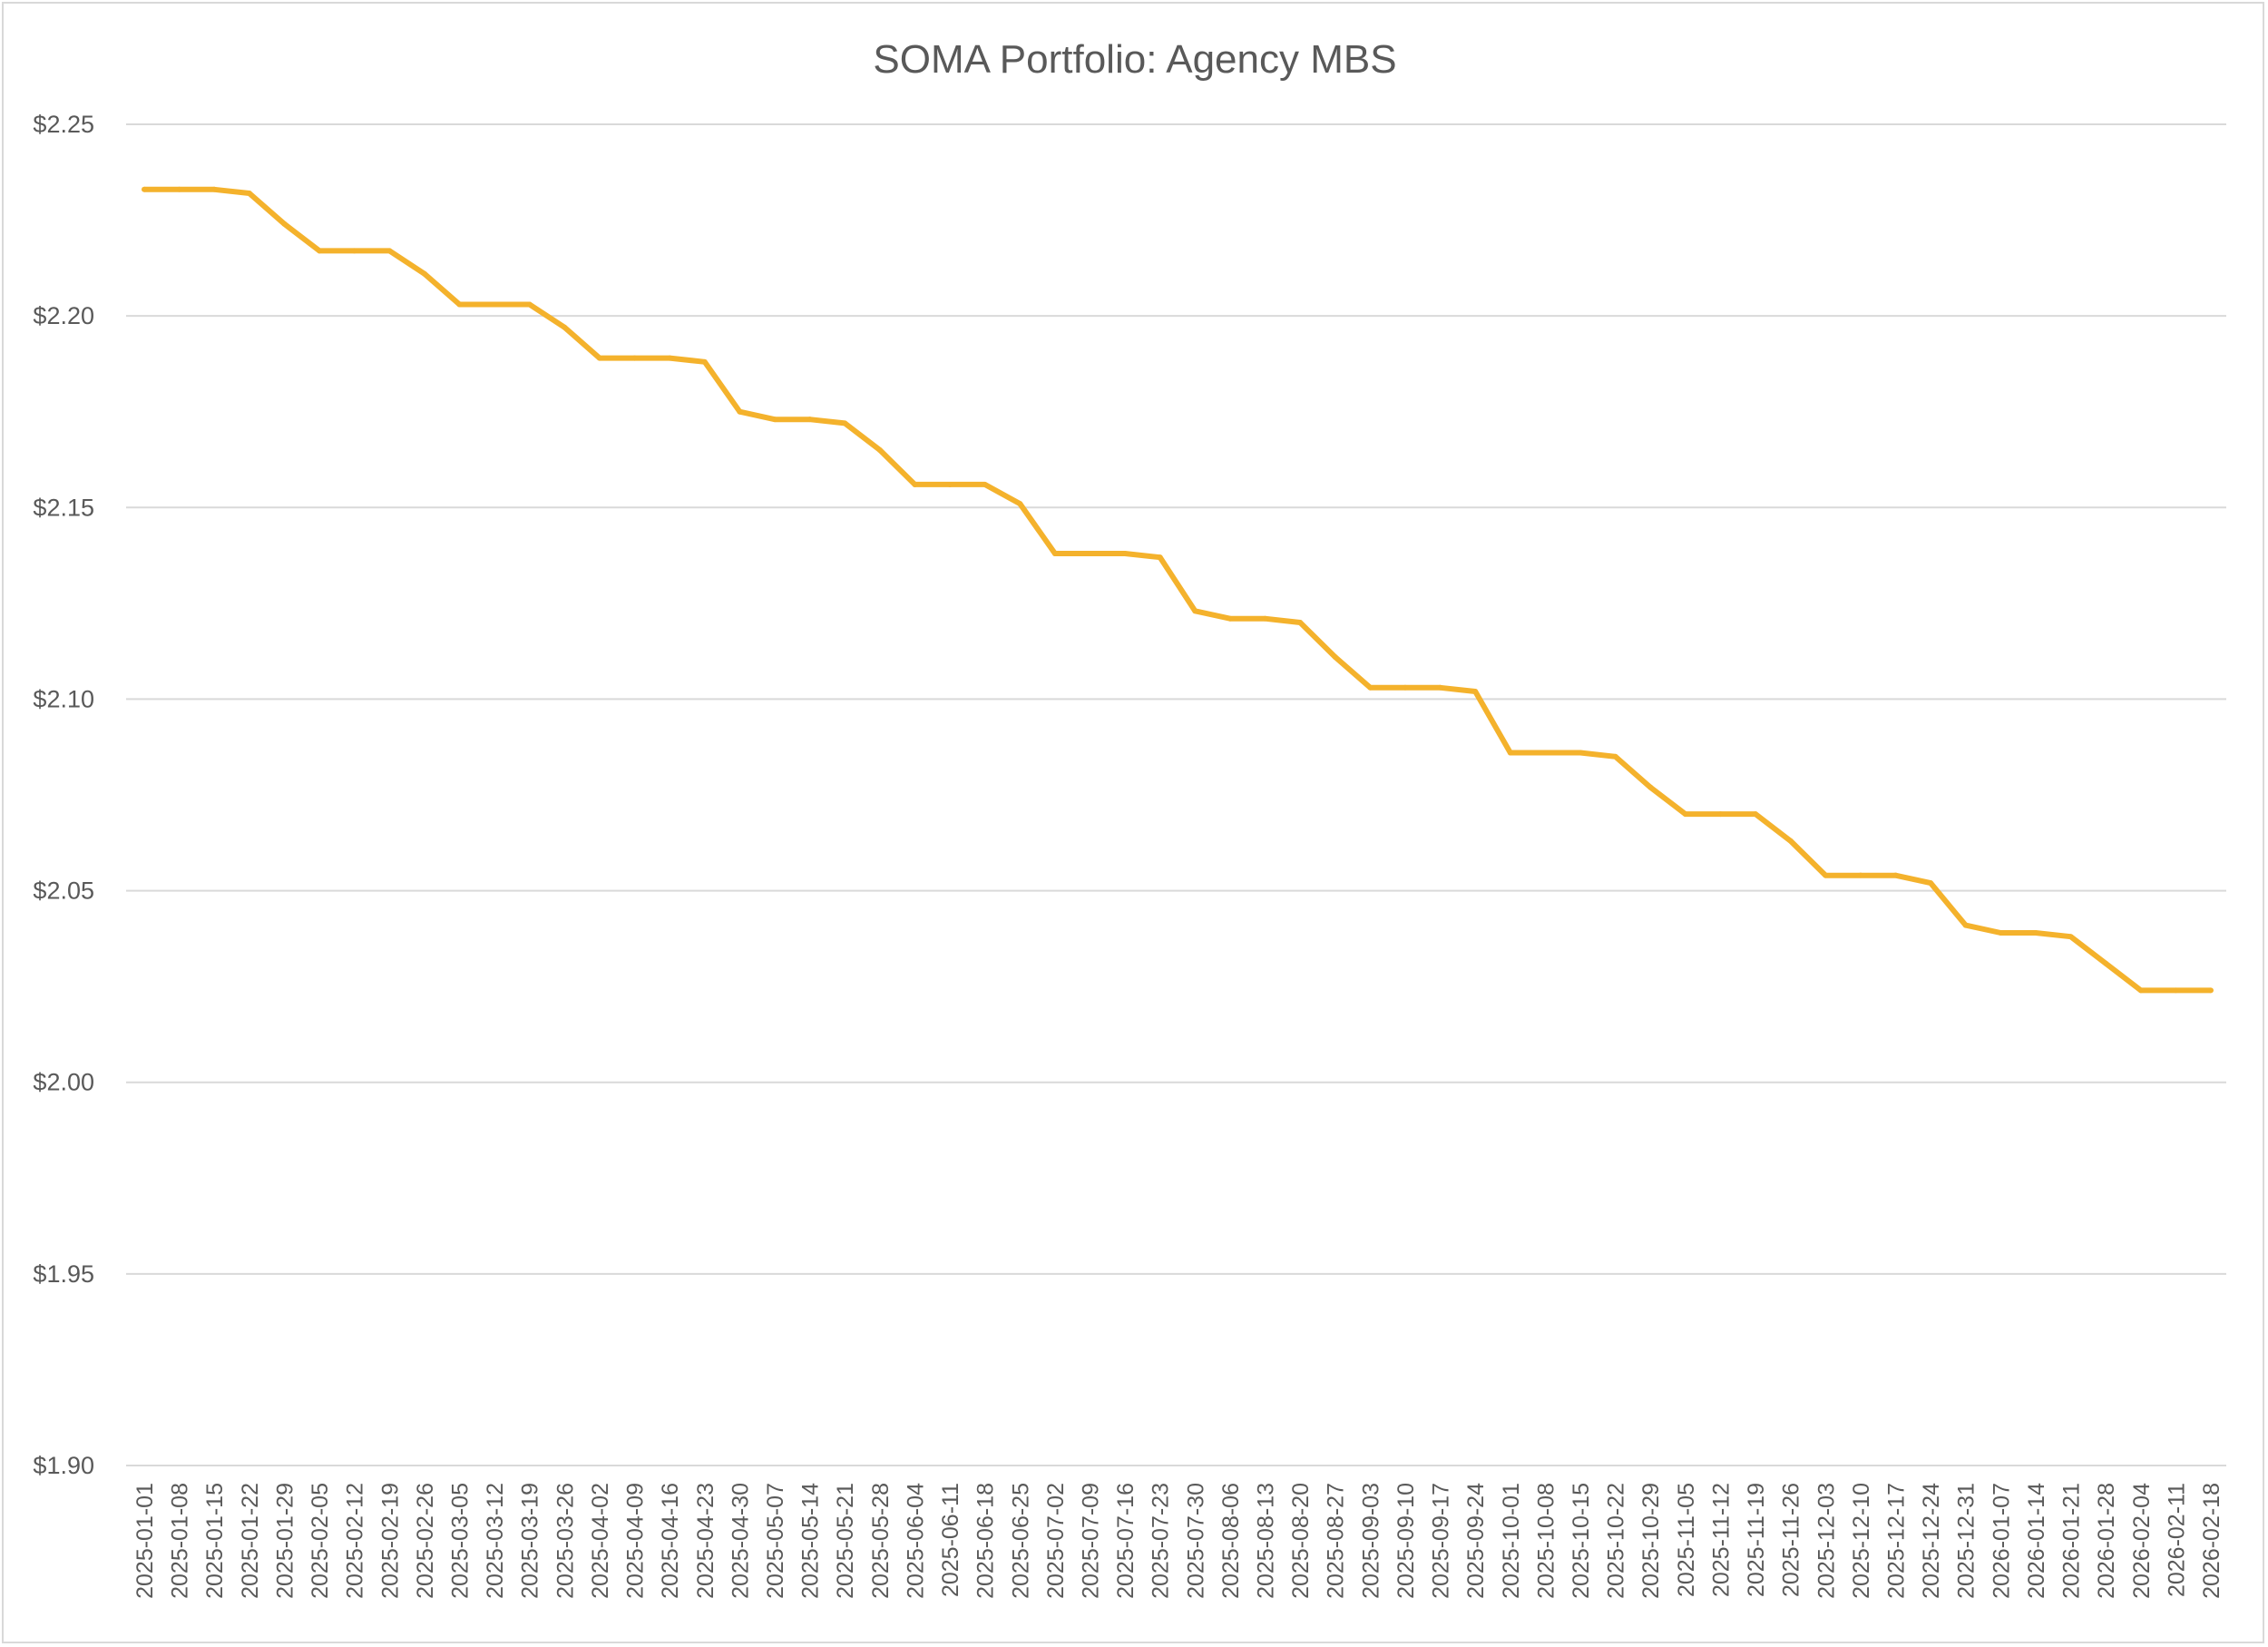 Image resolution: width=2268 pixels, height=1647 pixels. What do you see at coordinates (1792, 1540) in the screenshot?
I see `x-tick-label: 2025-11-26` at bounding box center [1792, 1540].